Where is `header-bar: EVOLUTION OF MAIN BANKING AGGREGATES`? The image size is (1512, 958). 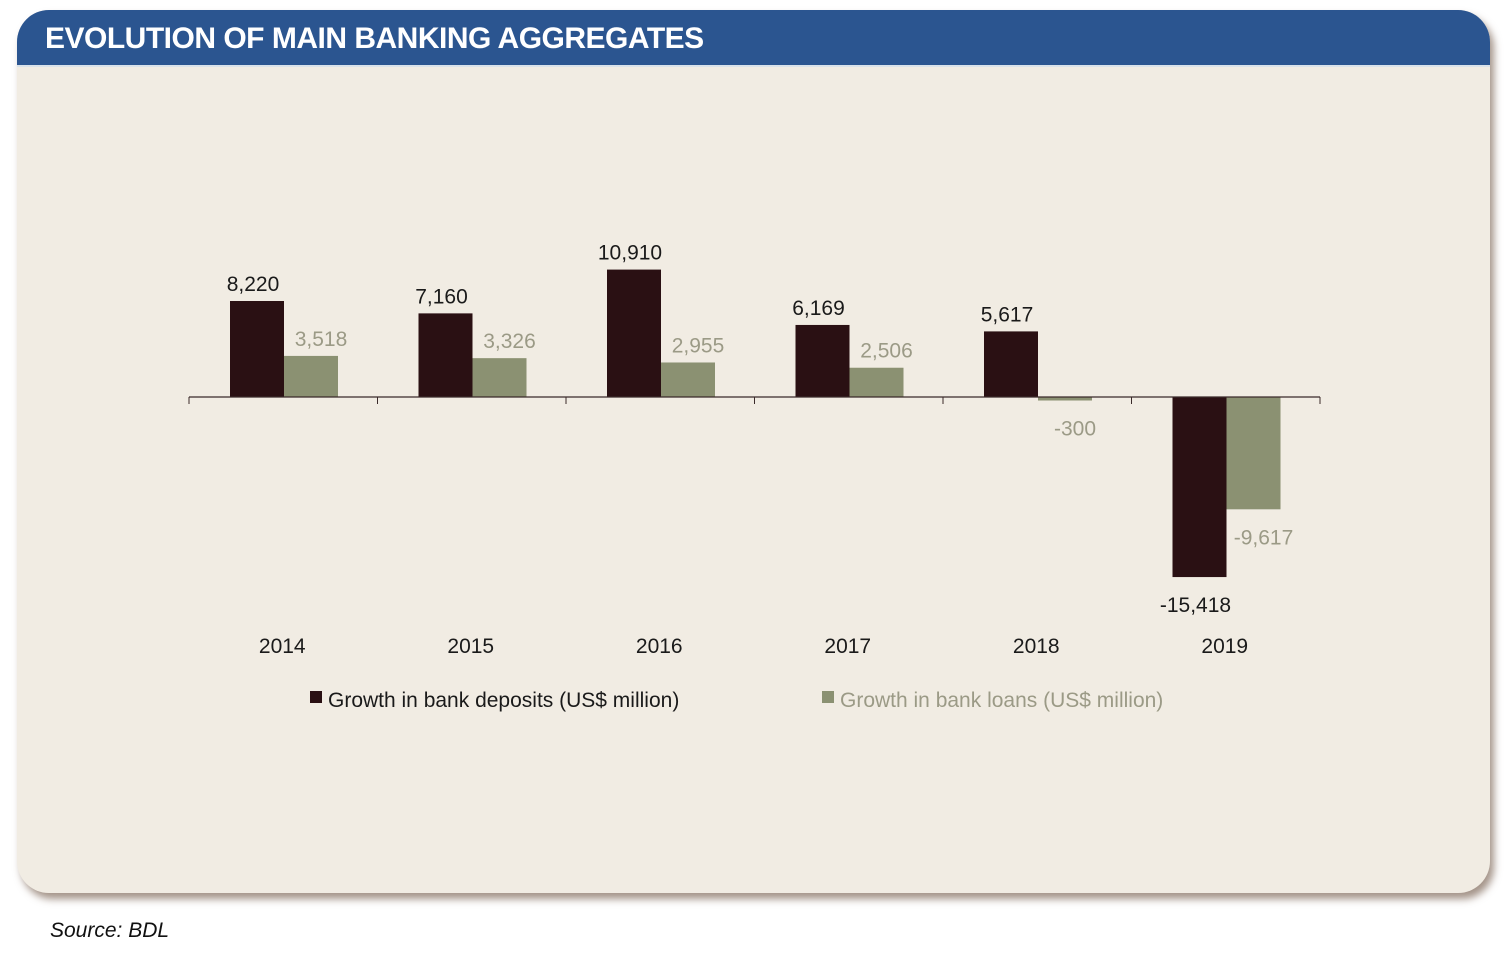 header-bar: EVOLUTION OF MAIN BANKING AGGREGATES is located at coordinates (753, 38).